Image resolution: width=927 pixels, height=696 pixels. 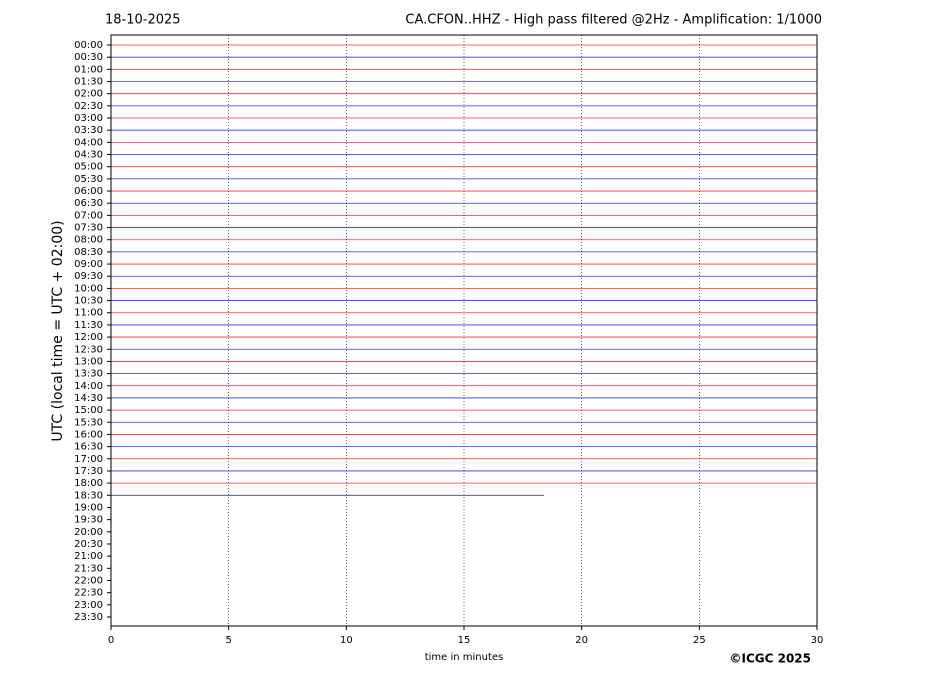 I want to click on y-tick-label: 01:00, so click(x=88, y=69).